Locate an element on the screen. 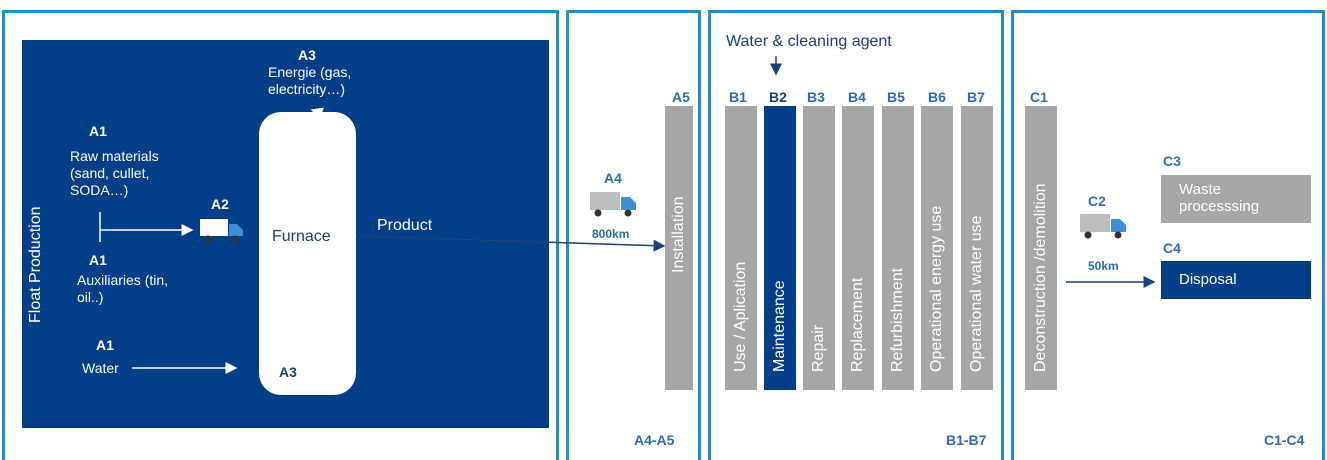  a1-aux-text: Auxiliaries (tin, oil..) is located at coordinates (123, 288).